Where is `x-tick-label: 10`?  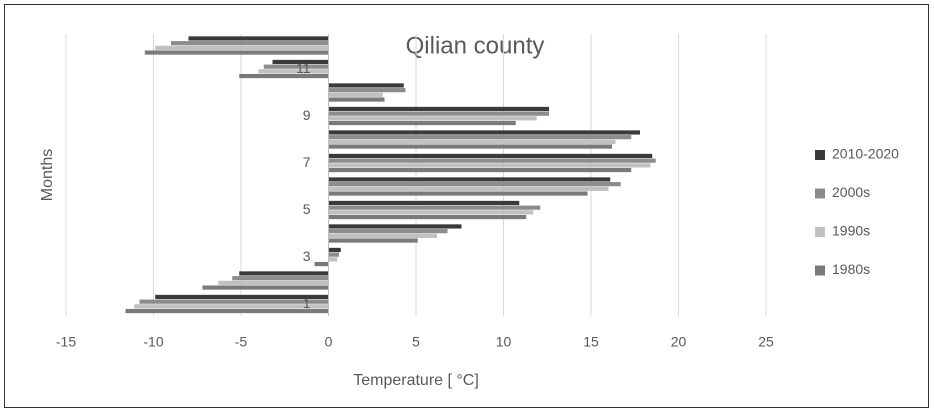 x-tick-label: 10 is located at coordinates (504, 342).